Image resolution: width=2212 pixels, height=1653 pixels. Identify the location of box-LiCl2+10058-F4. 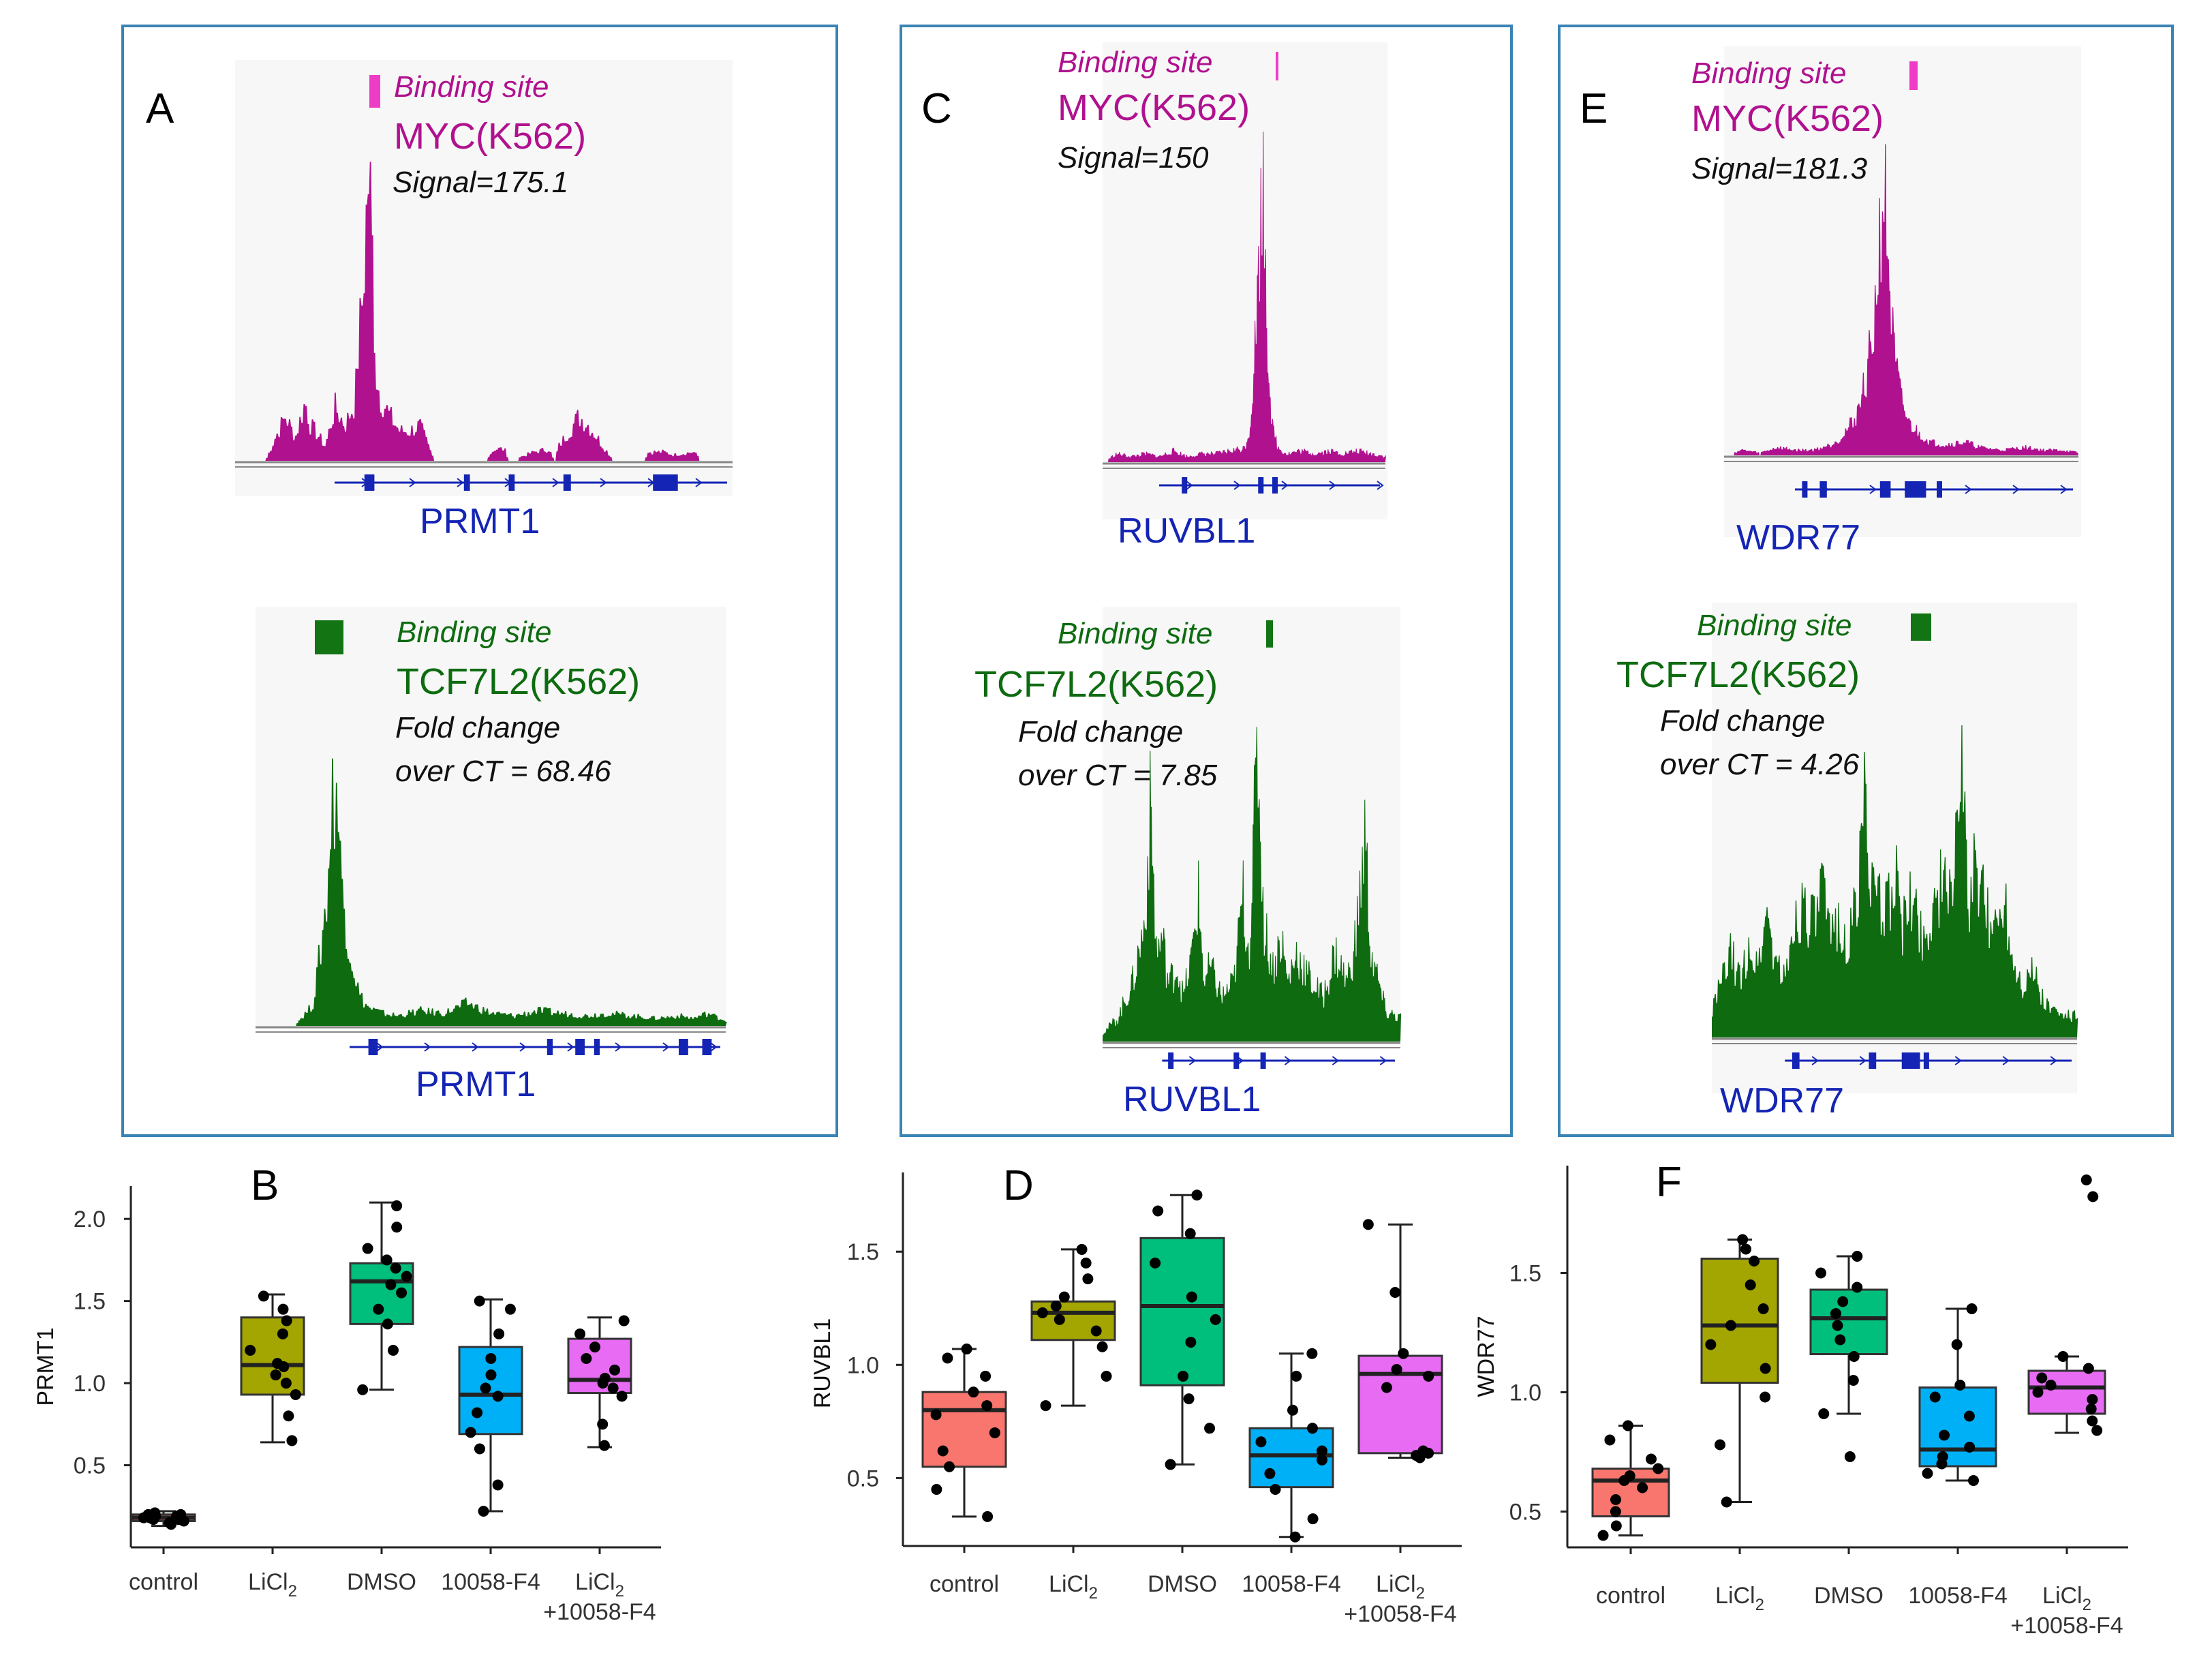
(599, 1383).